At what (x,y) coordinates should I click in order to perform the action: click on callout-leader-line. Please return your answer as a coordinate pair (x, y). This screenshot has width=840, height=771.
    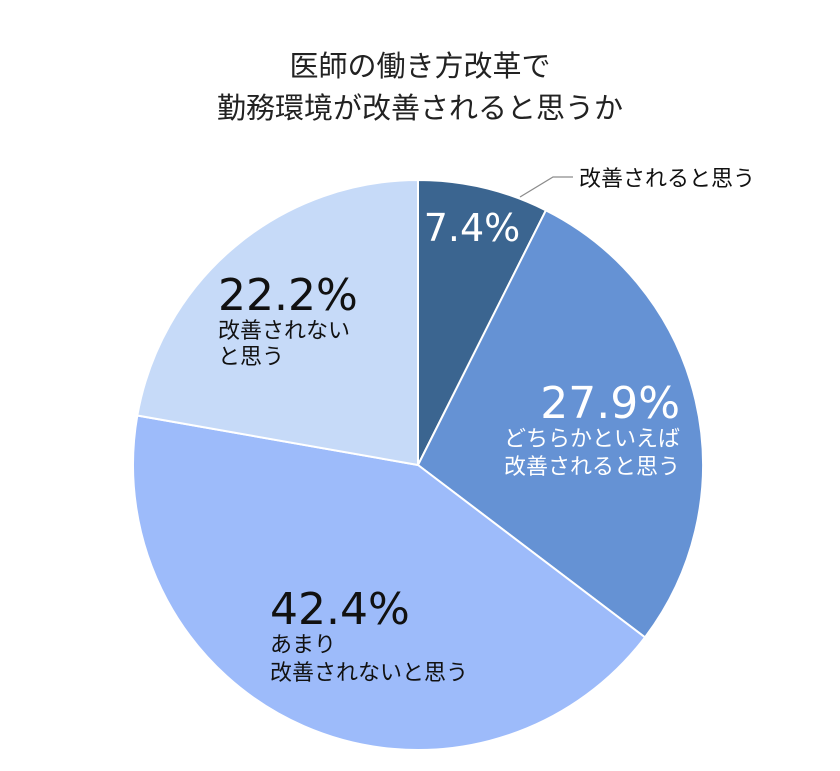
    Looking at the image, I should click on (546, 187).